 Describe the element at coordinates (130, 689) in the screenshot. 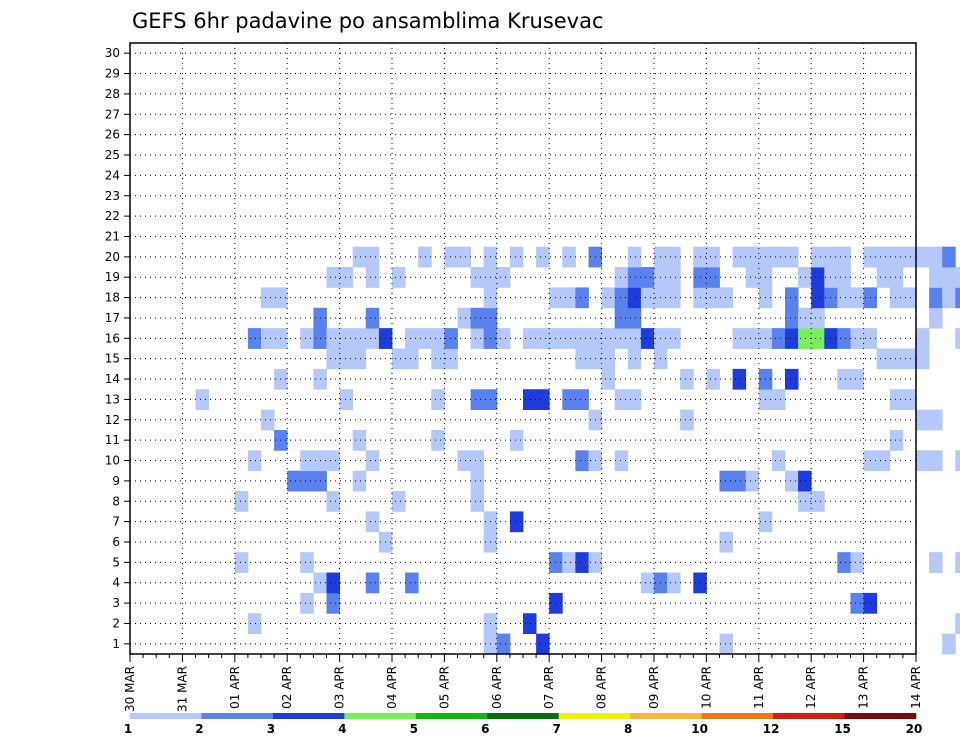

I see `x-tick-label: 30 MAR` at that location.